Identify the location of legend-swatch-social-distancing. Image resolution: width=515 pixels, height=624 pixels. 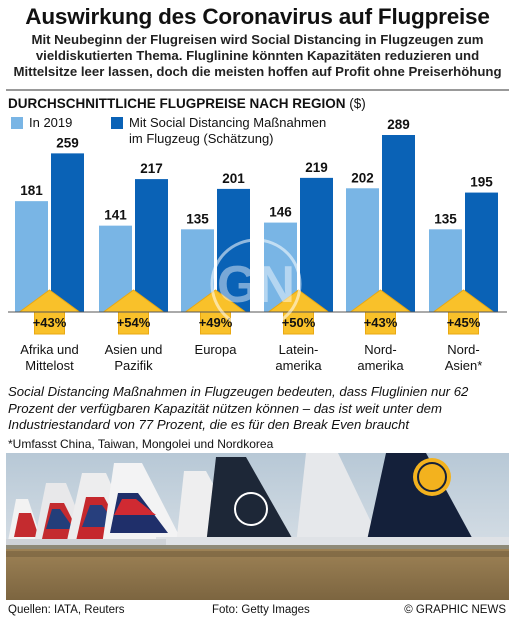
(117, 123).